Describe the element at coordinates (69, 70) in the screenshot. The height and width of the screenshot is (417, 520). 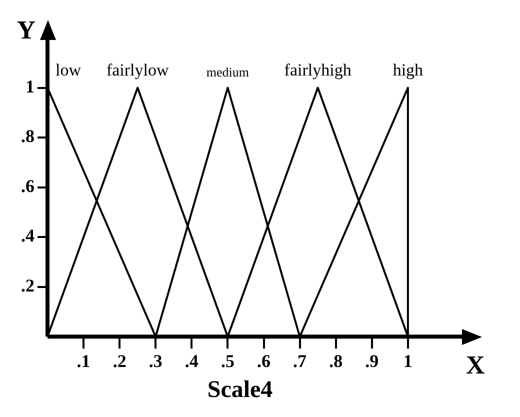
I see `series-label: low` at that location.